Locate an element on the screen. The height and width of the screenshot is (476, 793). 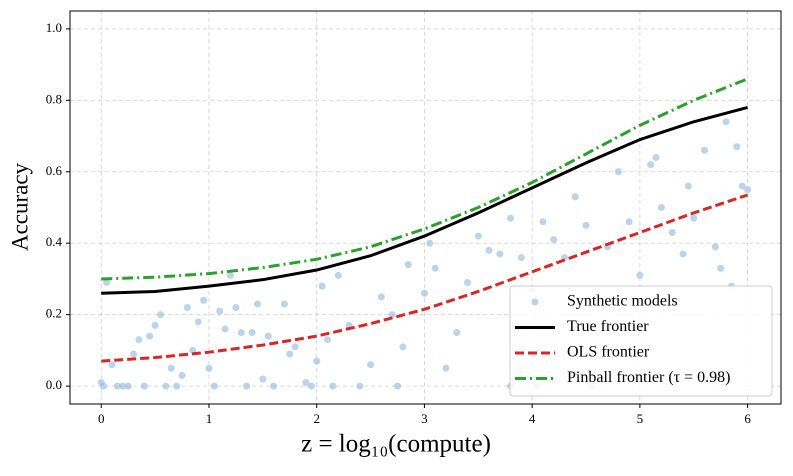
y-tick-label: 0.8 is located at coordinates (54, 98).